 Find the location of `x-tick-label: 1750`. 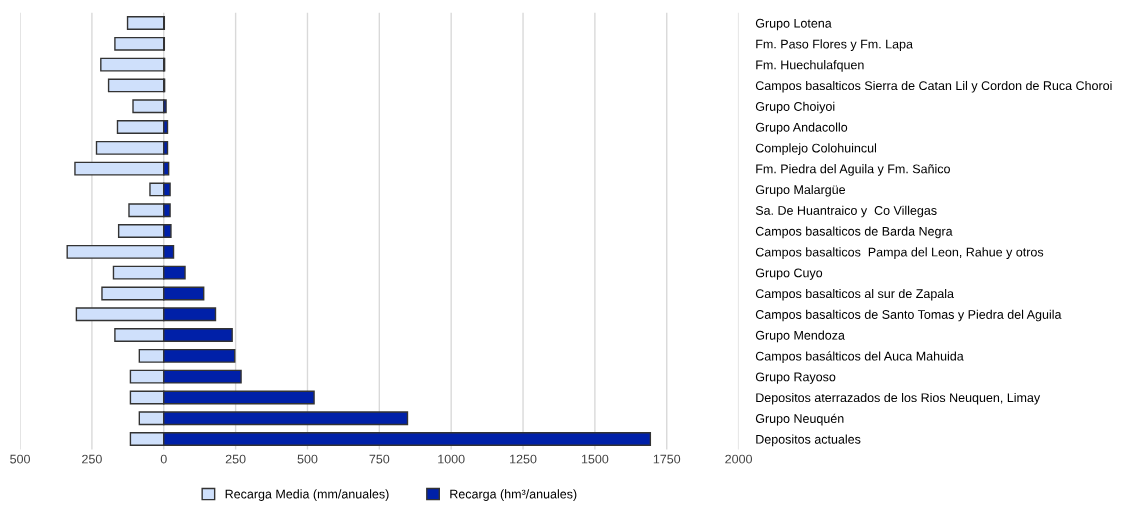

x-tick-label: 1750 is located at coordinates (667, 459).